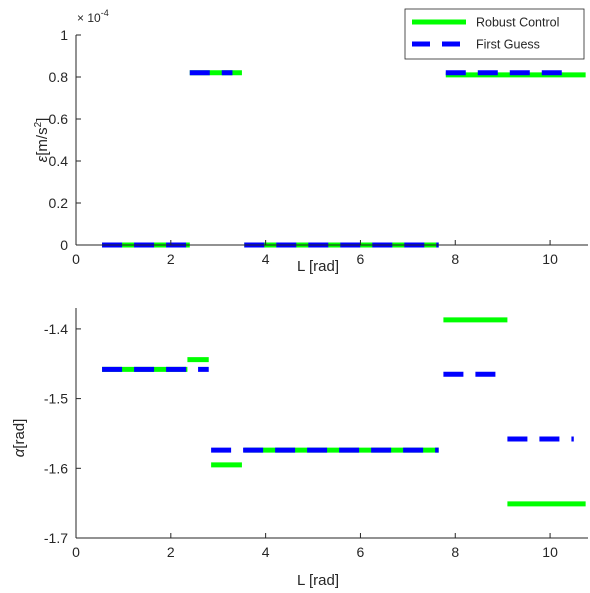 This screenshot has height=593, width=590. I want to click on y-tick-label: -1.5, so click(56, 399).